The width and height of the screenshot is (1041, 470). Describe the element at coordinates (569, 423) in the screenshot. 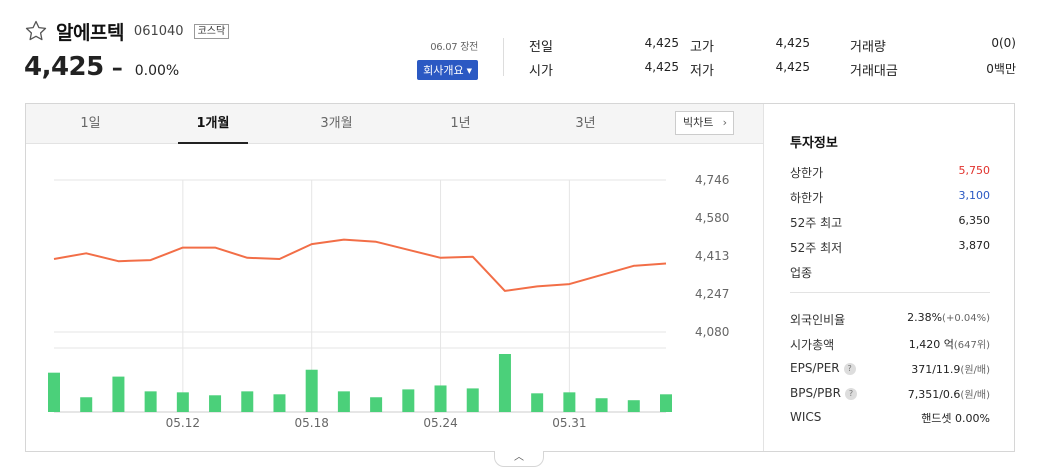

I see `x-tick-label: 05.31` at that location.